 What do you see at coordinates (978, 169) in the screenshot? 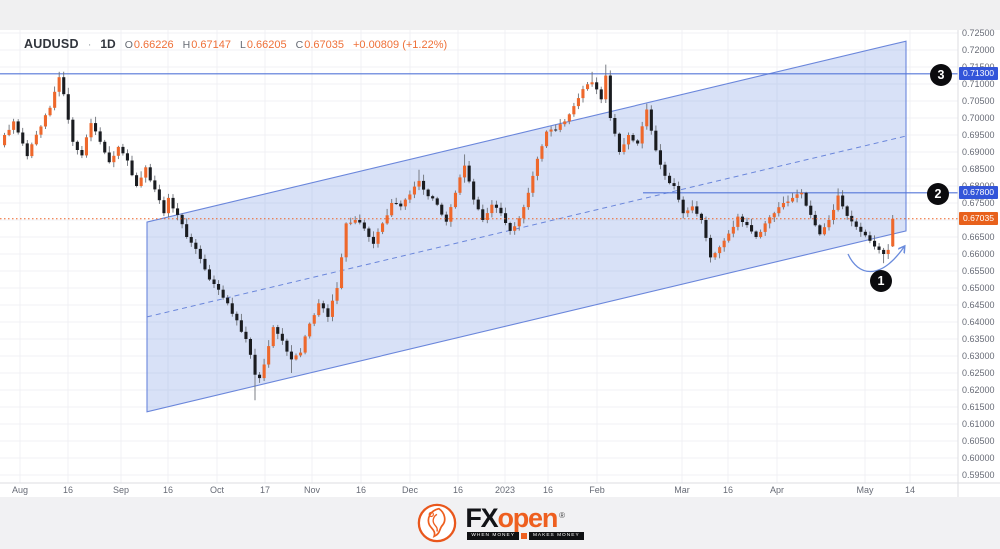
I see `svg-text: 0.68500` at bounding box center [978, 169].